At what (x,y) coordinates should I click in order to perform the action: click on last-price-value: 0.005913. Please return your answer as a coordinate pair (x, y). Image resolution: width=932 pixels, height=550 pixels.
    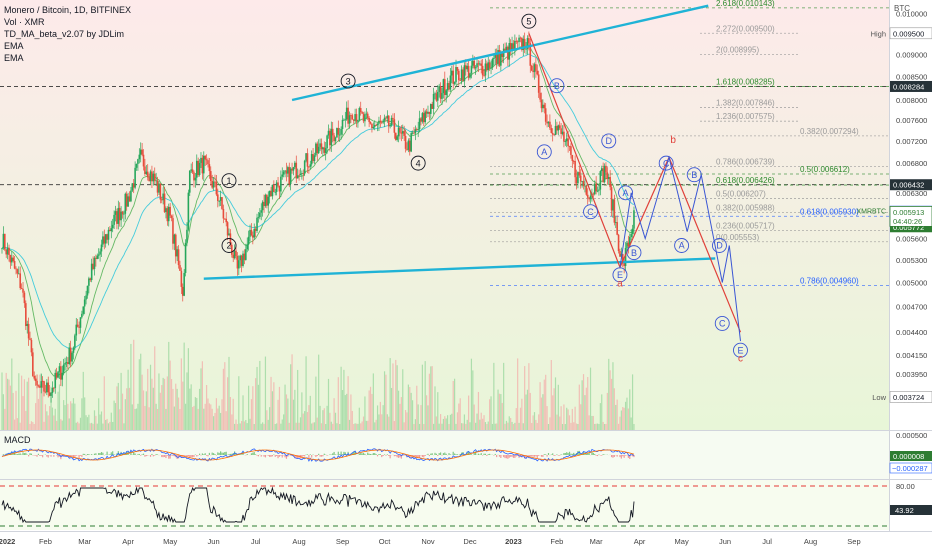
    Looking at the image, I should click on (908, 212).